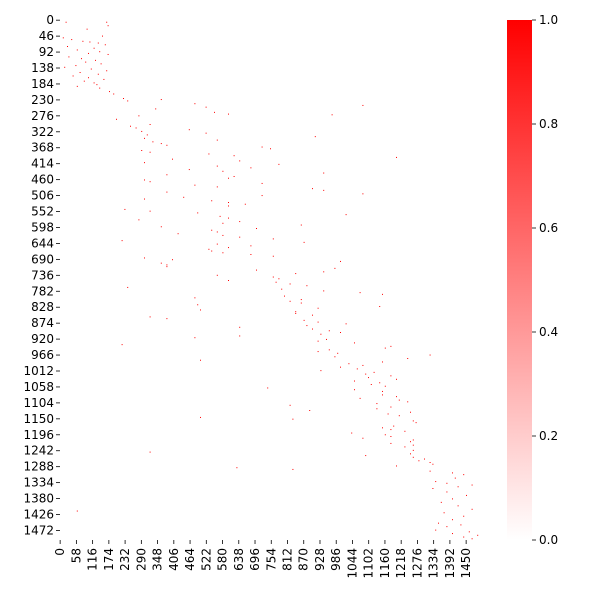 The width and height of the screenshot is (600, 600). I want to click on x-tick-label: 348, so click(158, 559).